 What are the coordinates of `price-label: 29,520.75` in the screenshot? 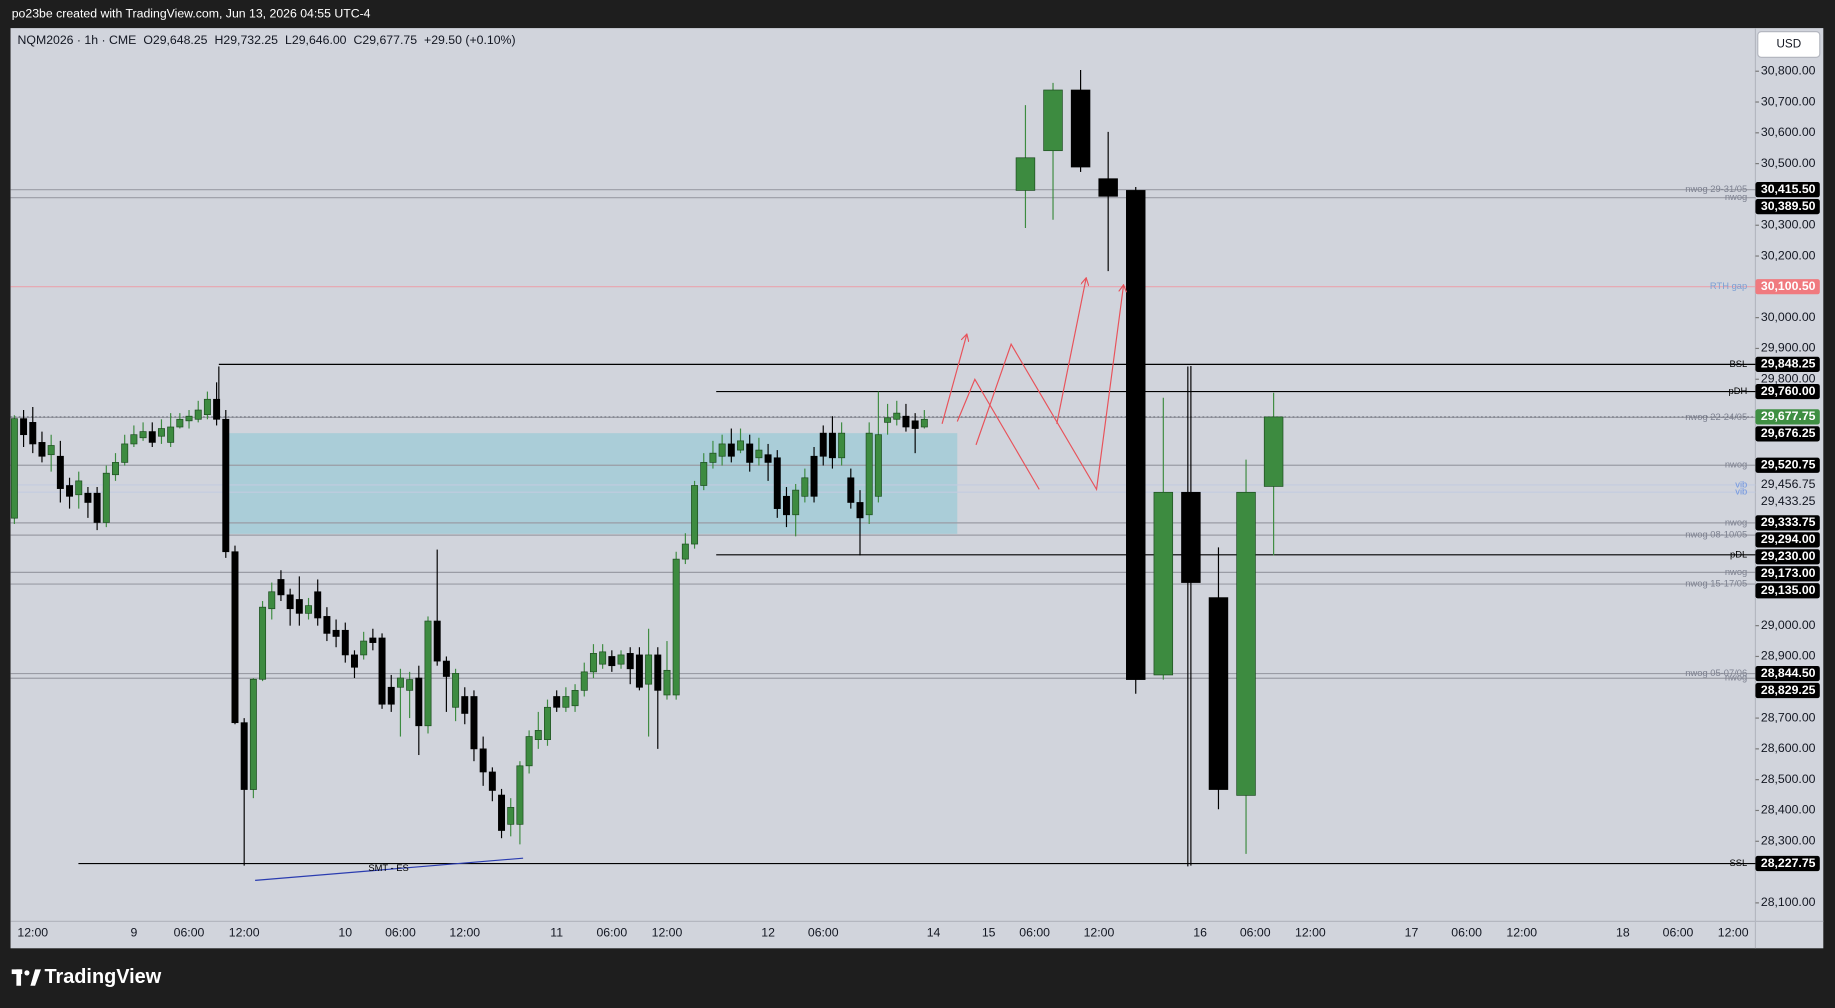 It's located at (1788, 465).